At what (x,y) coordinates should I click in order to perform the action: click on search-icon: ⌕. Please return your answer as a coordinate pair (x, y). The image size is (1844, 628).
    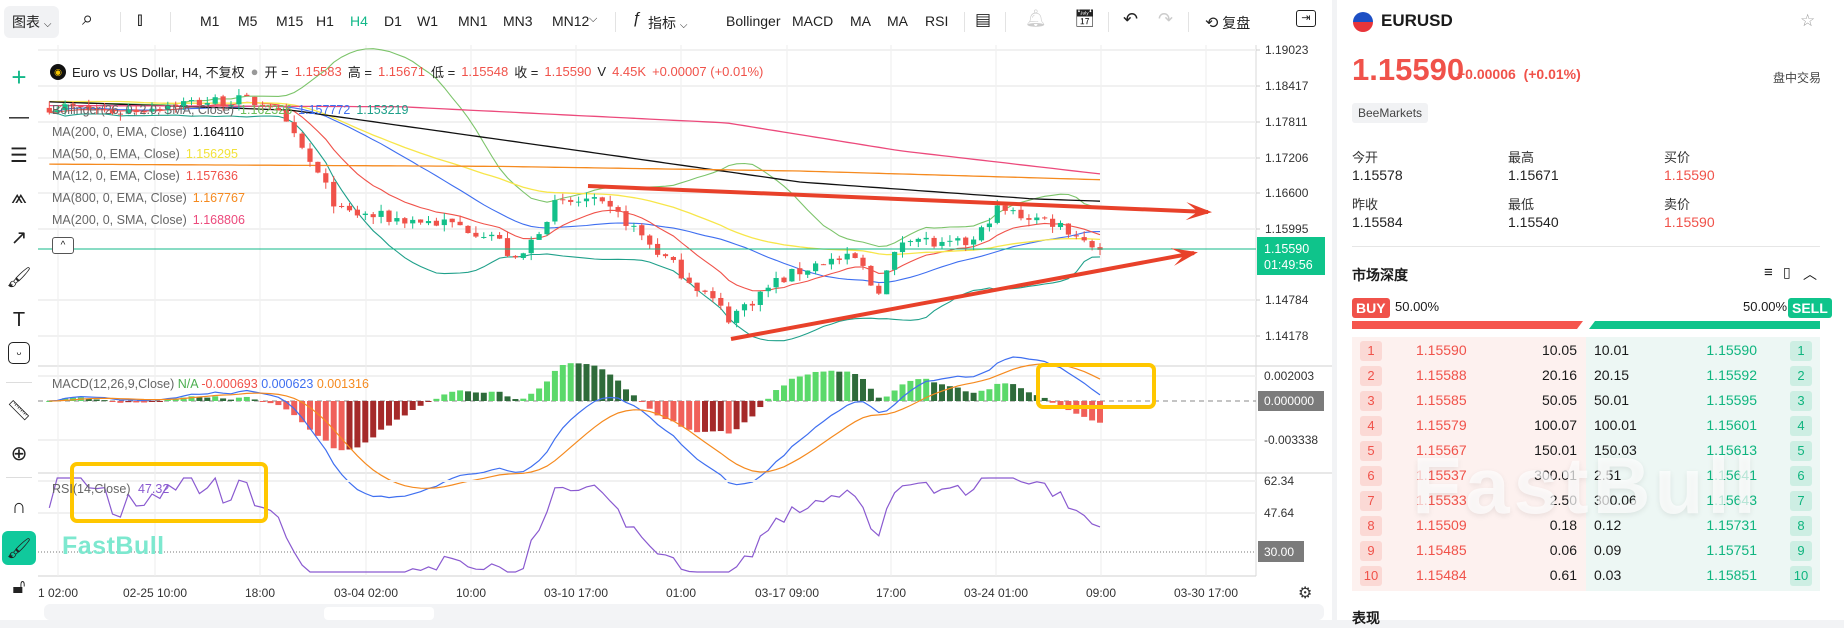
    Looking at the image, I should click on (88, 19).